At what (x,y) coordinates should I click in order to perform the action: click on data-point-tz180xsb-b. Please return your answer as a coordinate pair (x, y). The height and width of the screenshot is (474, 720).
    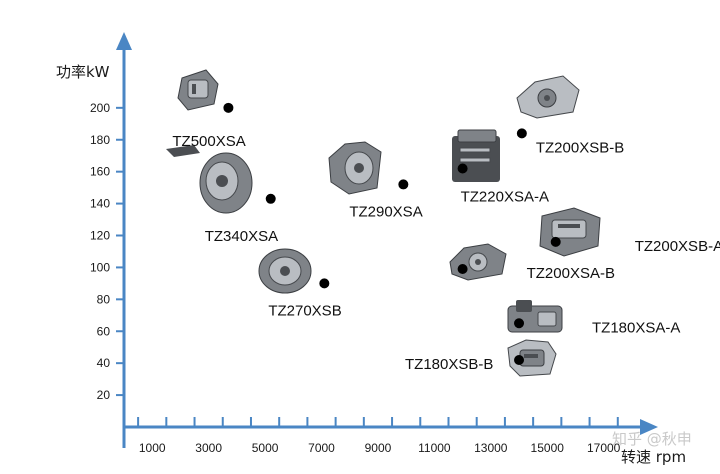
    Looking at the image, I should click on (519, 359).